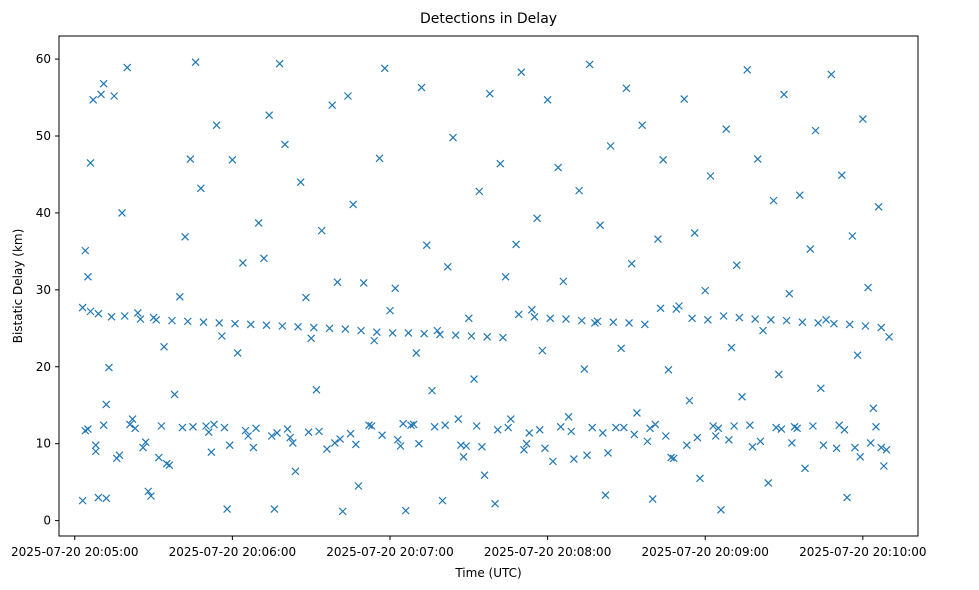 This screenshot has height=590, width=979. I want to click on y-tick-label: 0, so click(47, 521).